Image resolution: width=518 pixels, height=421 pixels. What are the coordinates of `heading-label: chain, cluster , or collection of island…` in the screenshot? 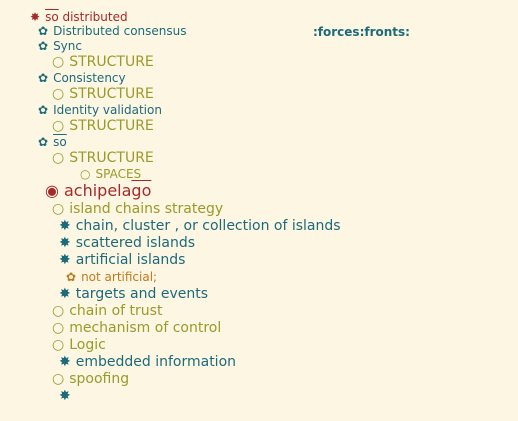 It's located at (208, 226).